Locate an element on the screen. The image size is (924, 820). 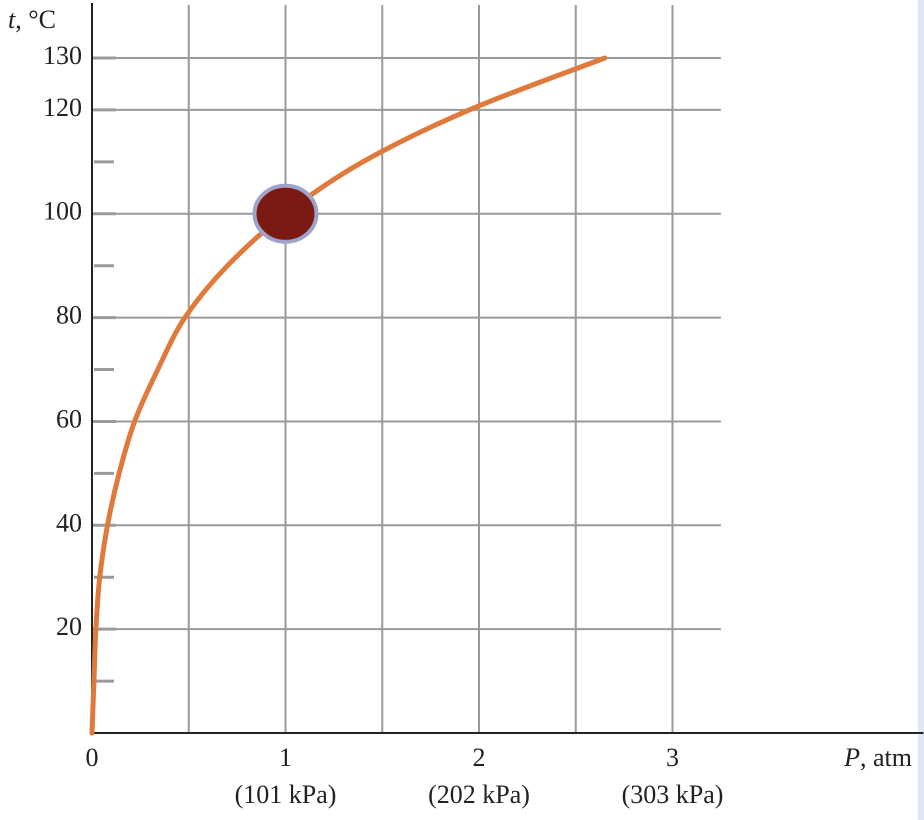
y-tick-label: 20 is located at coordinates (69, 626).